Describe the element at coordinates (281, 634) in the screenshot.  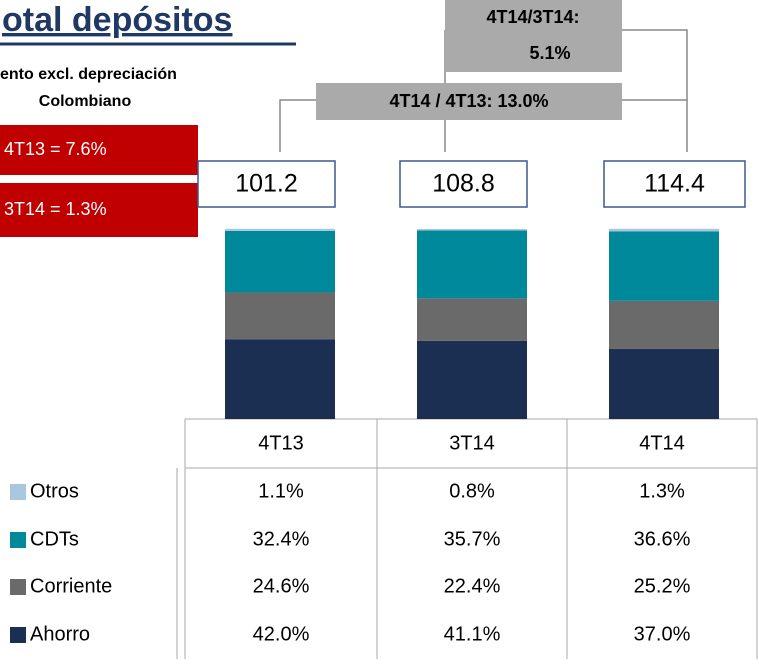
I see `table-value: 42.0%` at that location.